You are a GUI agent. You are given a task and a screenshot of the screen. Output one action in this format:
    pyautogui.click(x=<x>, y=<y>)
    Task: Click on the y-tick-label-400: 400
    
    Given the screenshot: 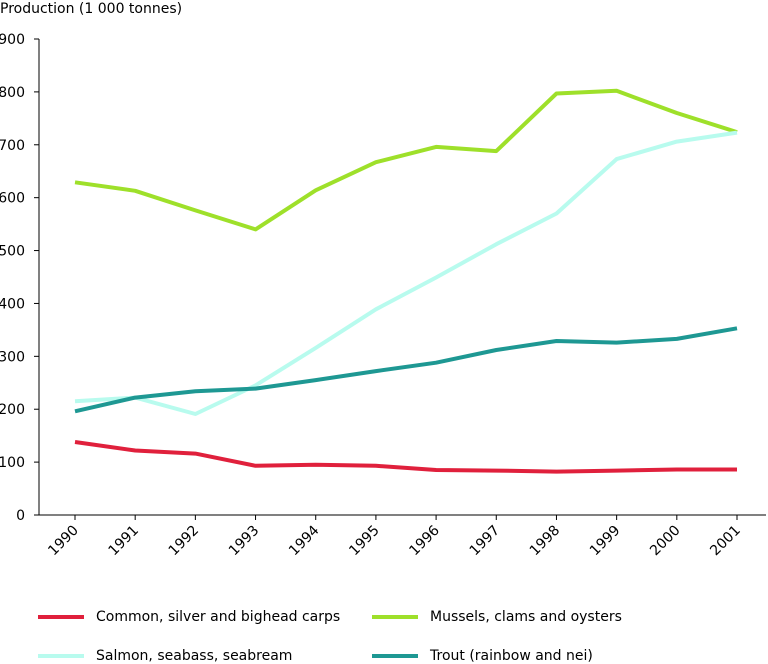 What is the action you would take?
    pyautogui.click(x=12, y=304)
    